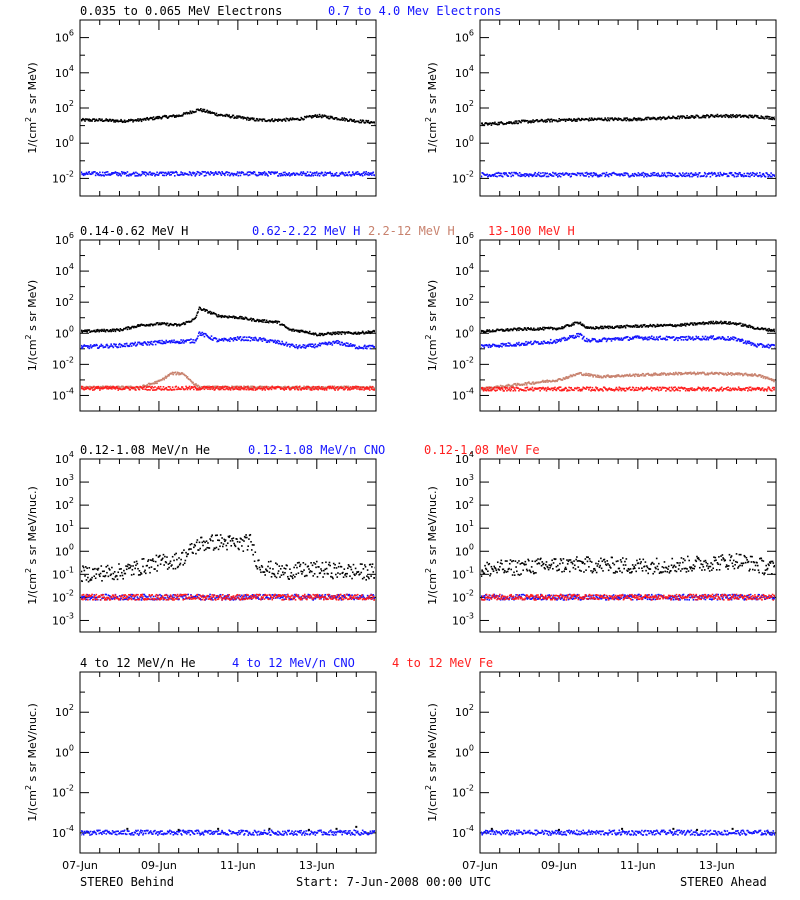 The width and height of the screenshot is (800, 900). I want to click on y-tick-exponent: 2, so click(471, 297).